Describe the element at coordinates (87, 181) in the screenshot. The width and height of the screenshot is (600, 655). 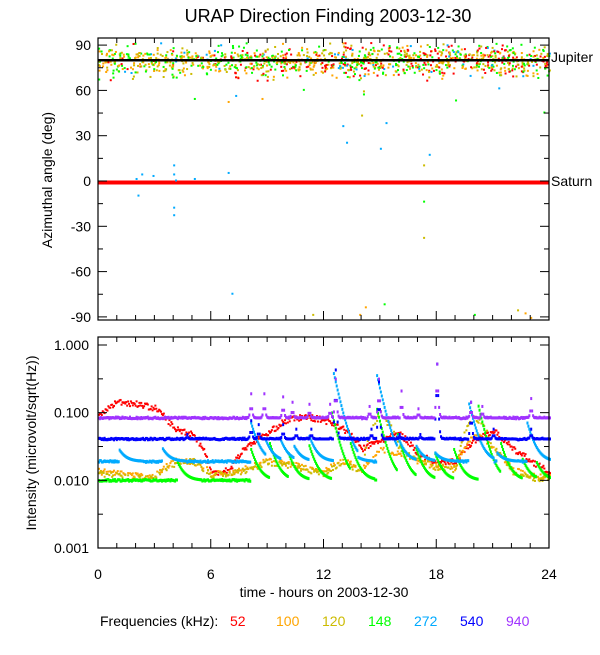
I see `y-tick-label: 0` at that location.